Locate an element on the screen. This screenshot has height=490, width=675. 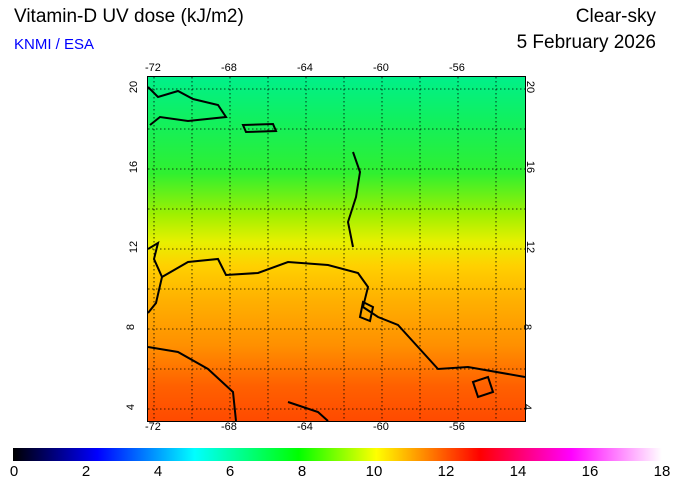
colorbar-label: 8 is located at coordinates (302, 471).